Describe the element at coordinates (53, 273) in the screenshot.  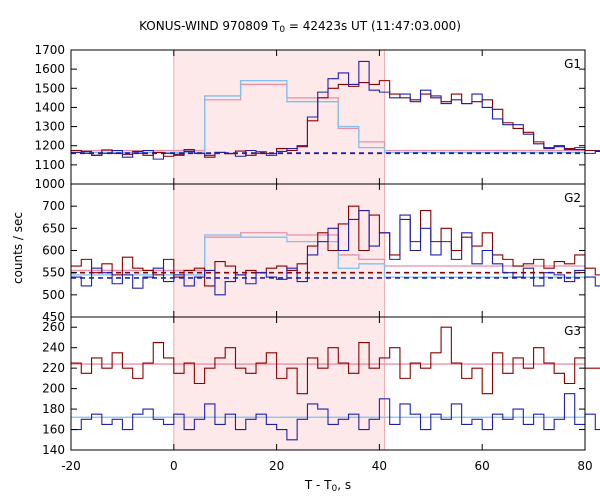
I see `y-tick-label-g2: 550` at that location.